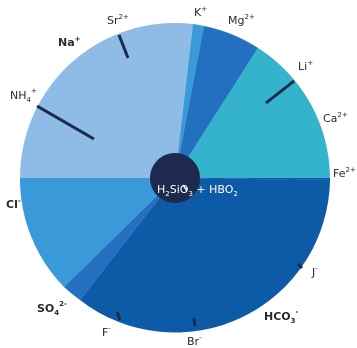 The width and height of the screenshot is (357, 348). What do you see at coordinates (216, 102) in the screenshot?
I see `slice-mg` at bounding box center [216, 102].